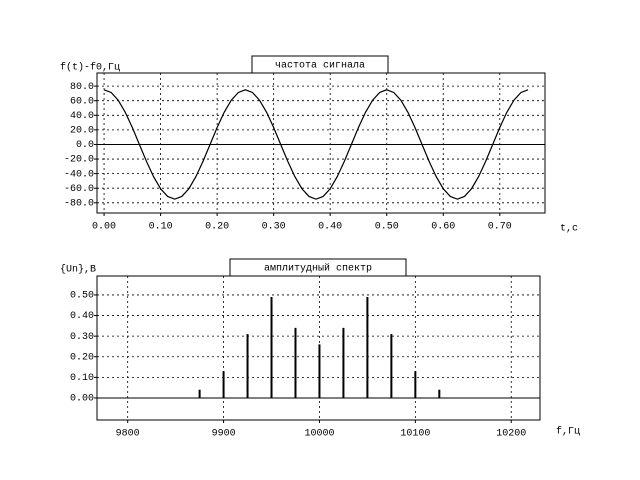 The image size is (640, 480). Describe the element at coordinates (128, 434) in the screenshot. I see `x-tick-label: 9800` at that location.